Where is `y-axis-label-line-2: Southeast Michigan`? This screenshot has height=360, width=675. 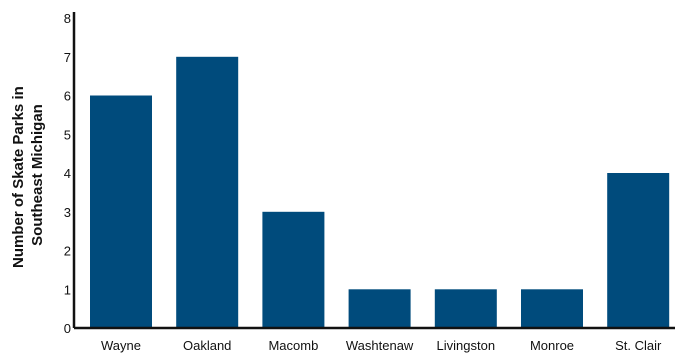
y-axis-label-line-2: Southeast Michigan is located at coordinates (37, 175).